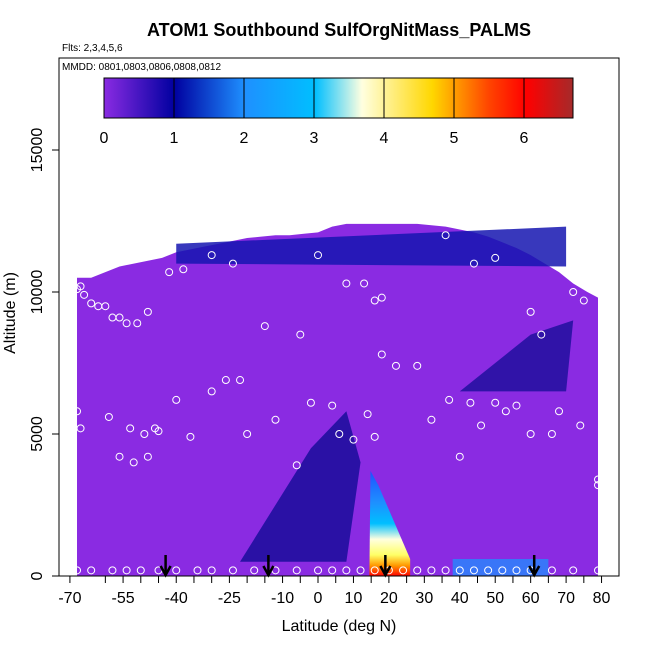 Image resolution: width=650 pixels, height=650 pixels. I want to click on colorbar-tick-label: 4, so click(384, 138).